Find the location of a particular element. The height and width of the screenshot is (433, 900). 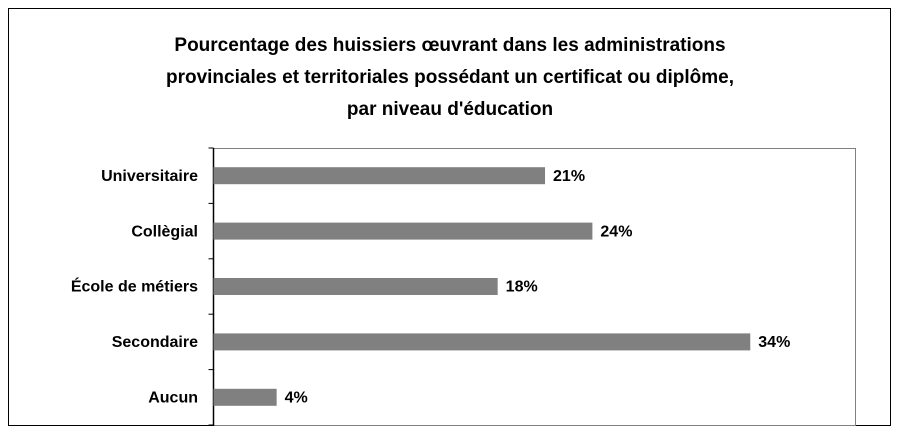

category-label: Aucun is located at coordinates (173, 398).